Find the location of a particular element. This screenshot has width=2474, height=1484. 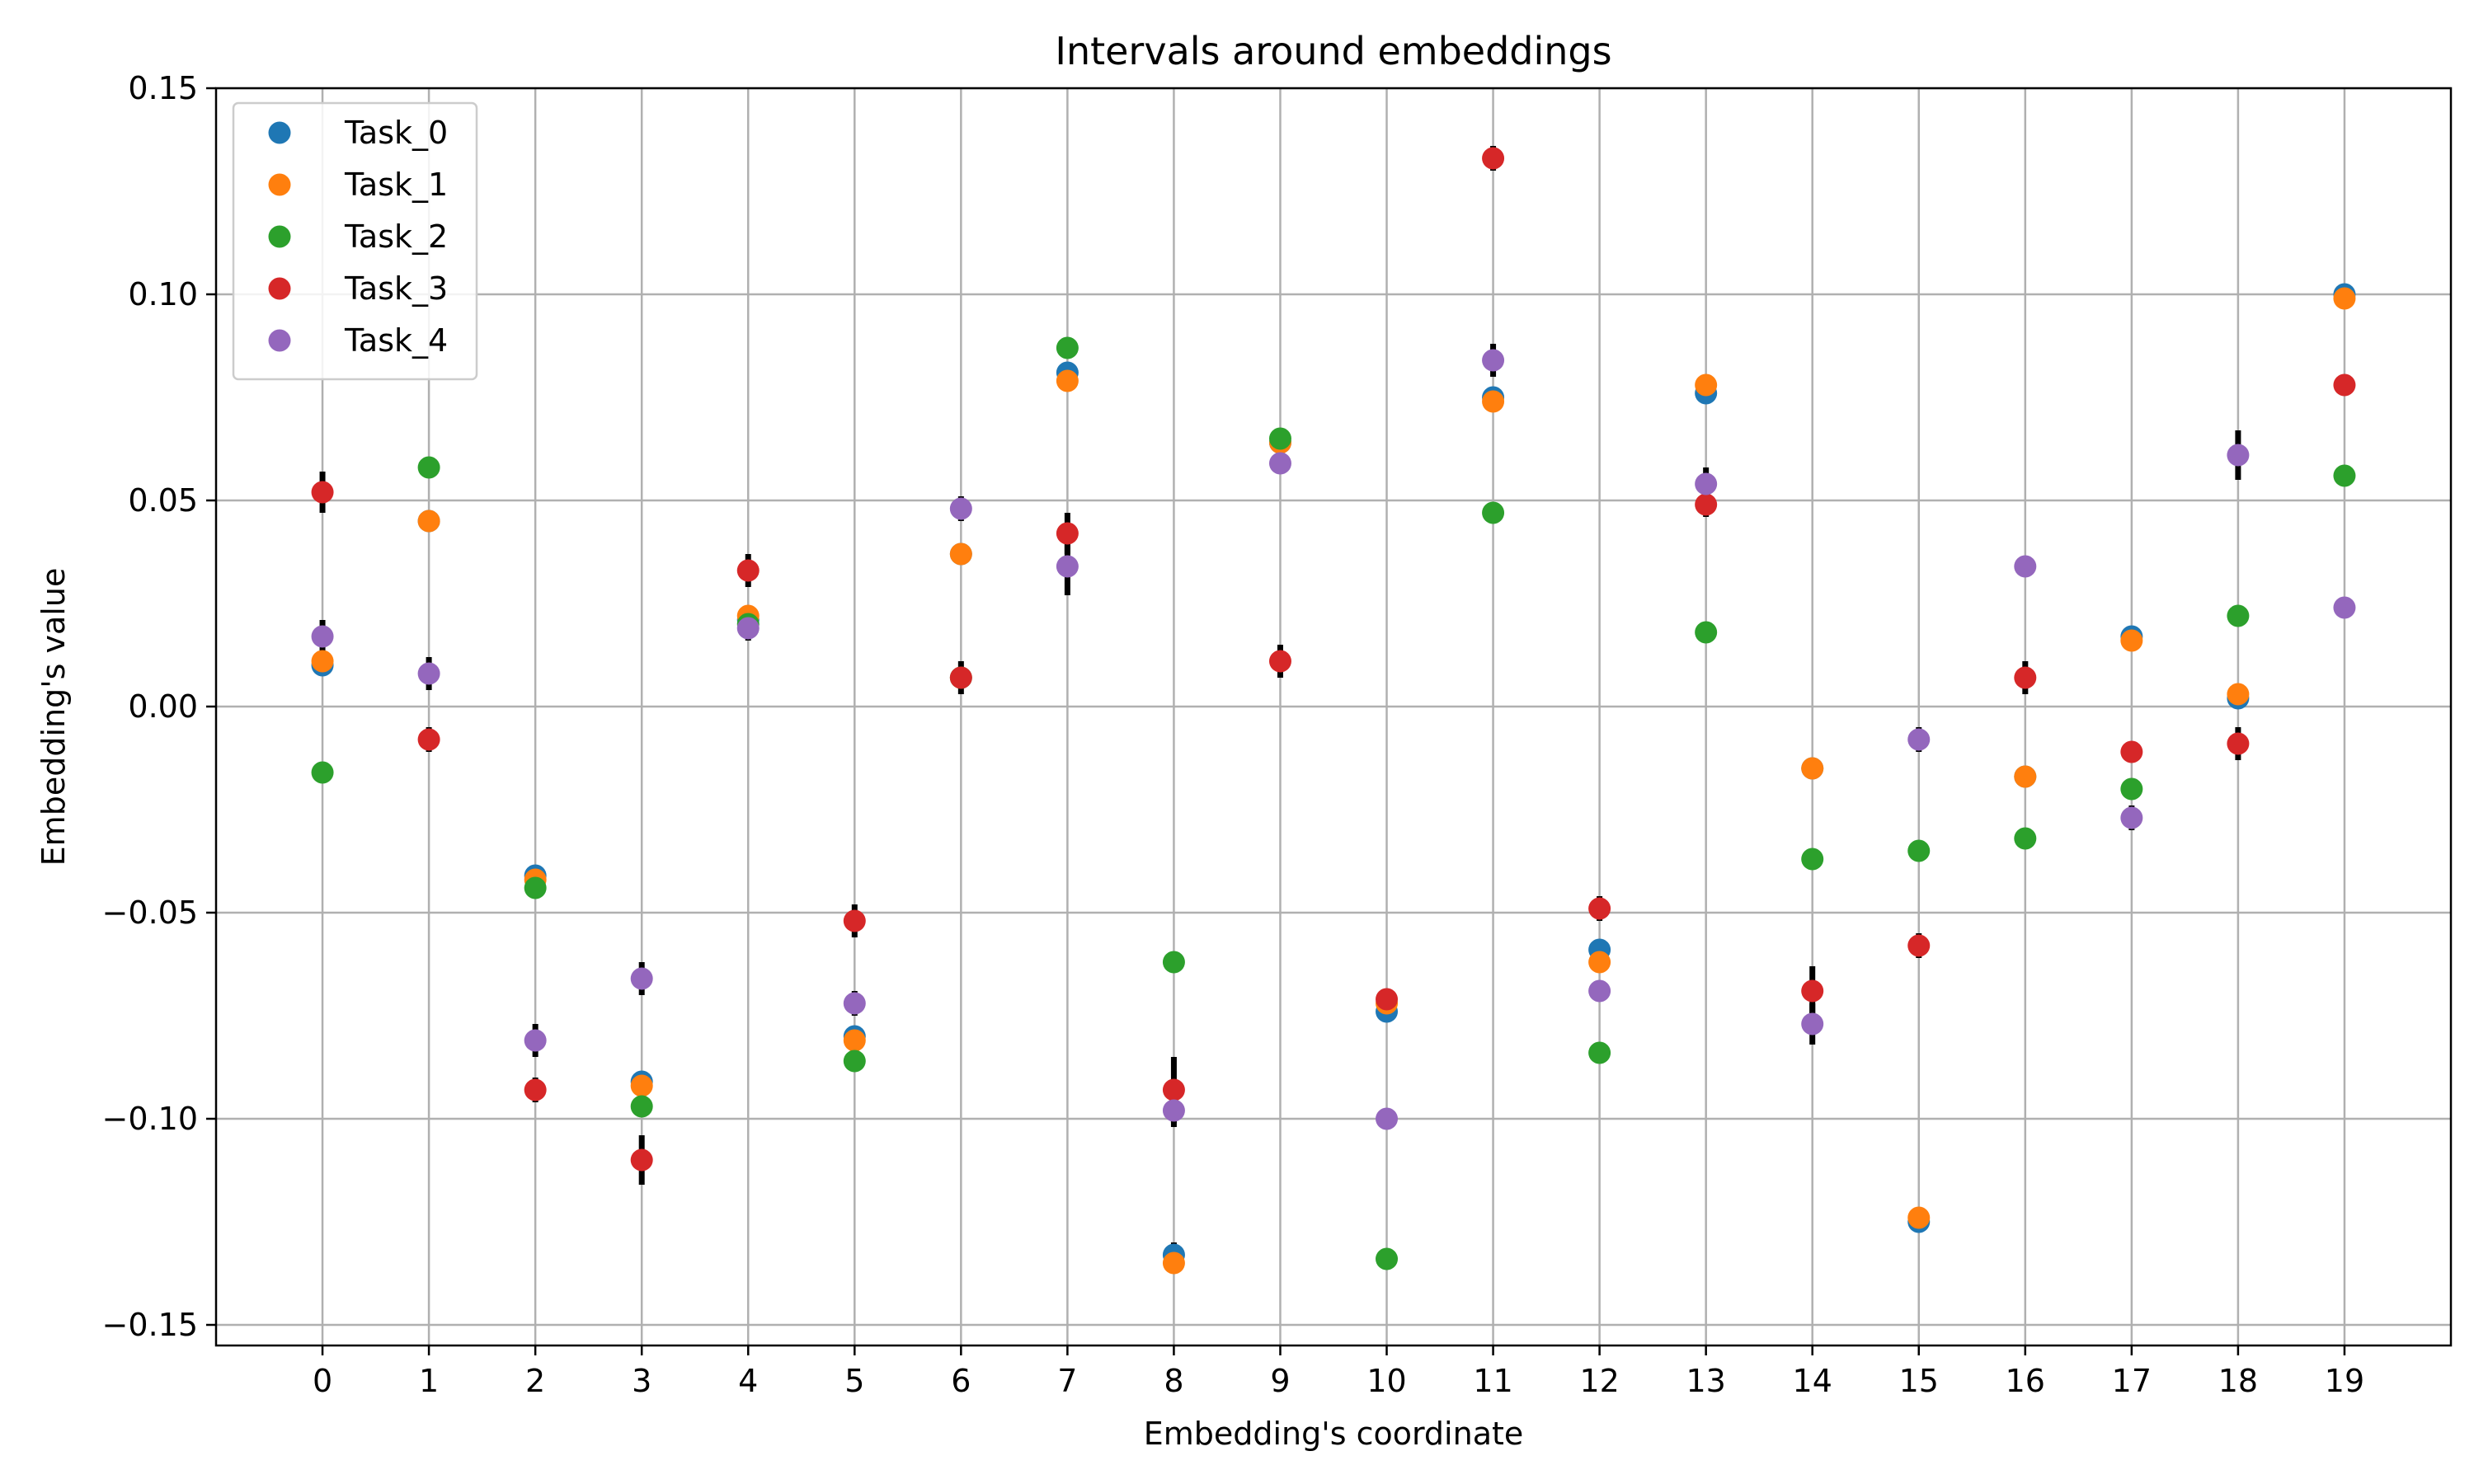

x-tick-label: 1 is located at coordinates (429, 1381).